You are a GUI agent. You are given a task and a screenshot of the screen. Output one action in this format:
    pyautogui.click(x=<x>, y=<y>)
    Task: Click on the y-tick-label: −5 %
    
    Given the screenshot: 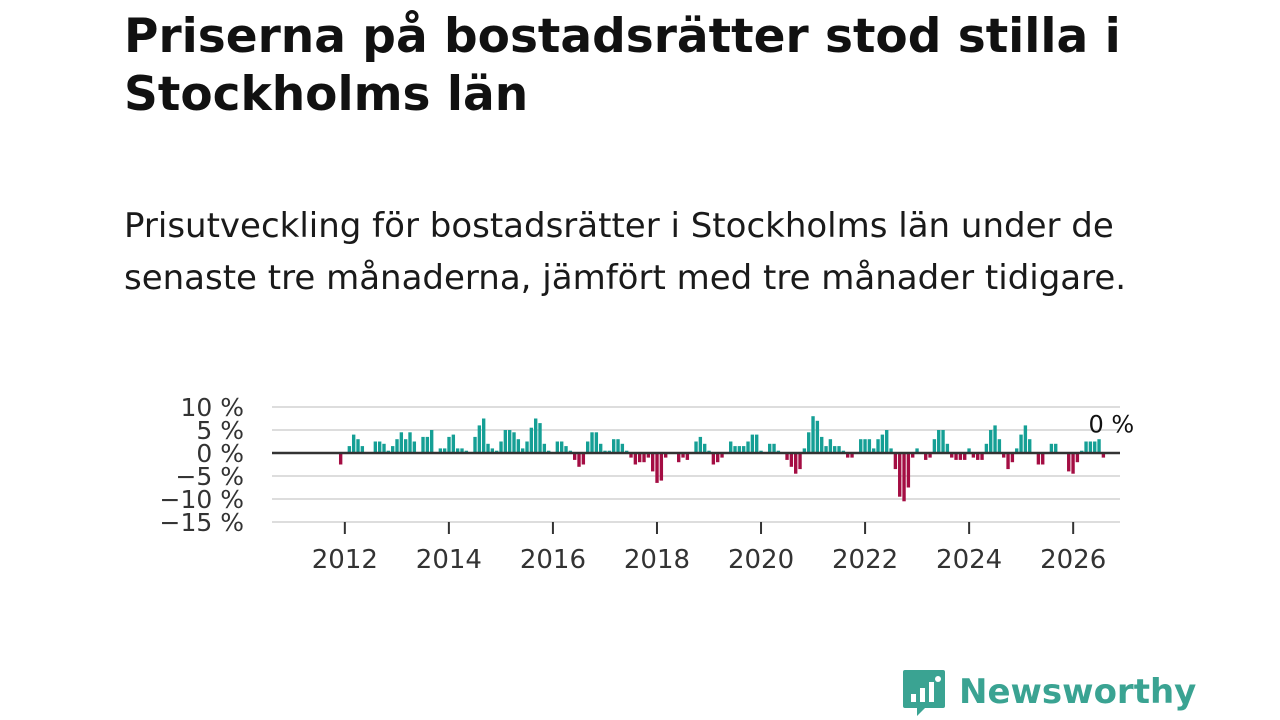 What is the action you would take?
    pyautogui.click(x=209, y=476)
    